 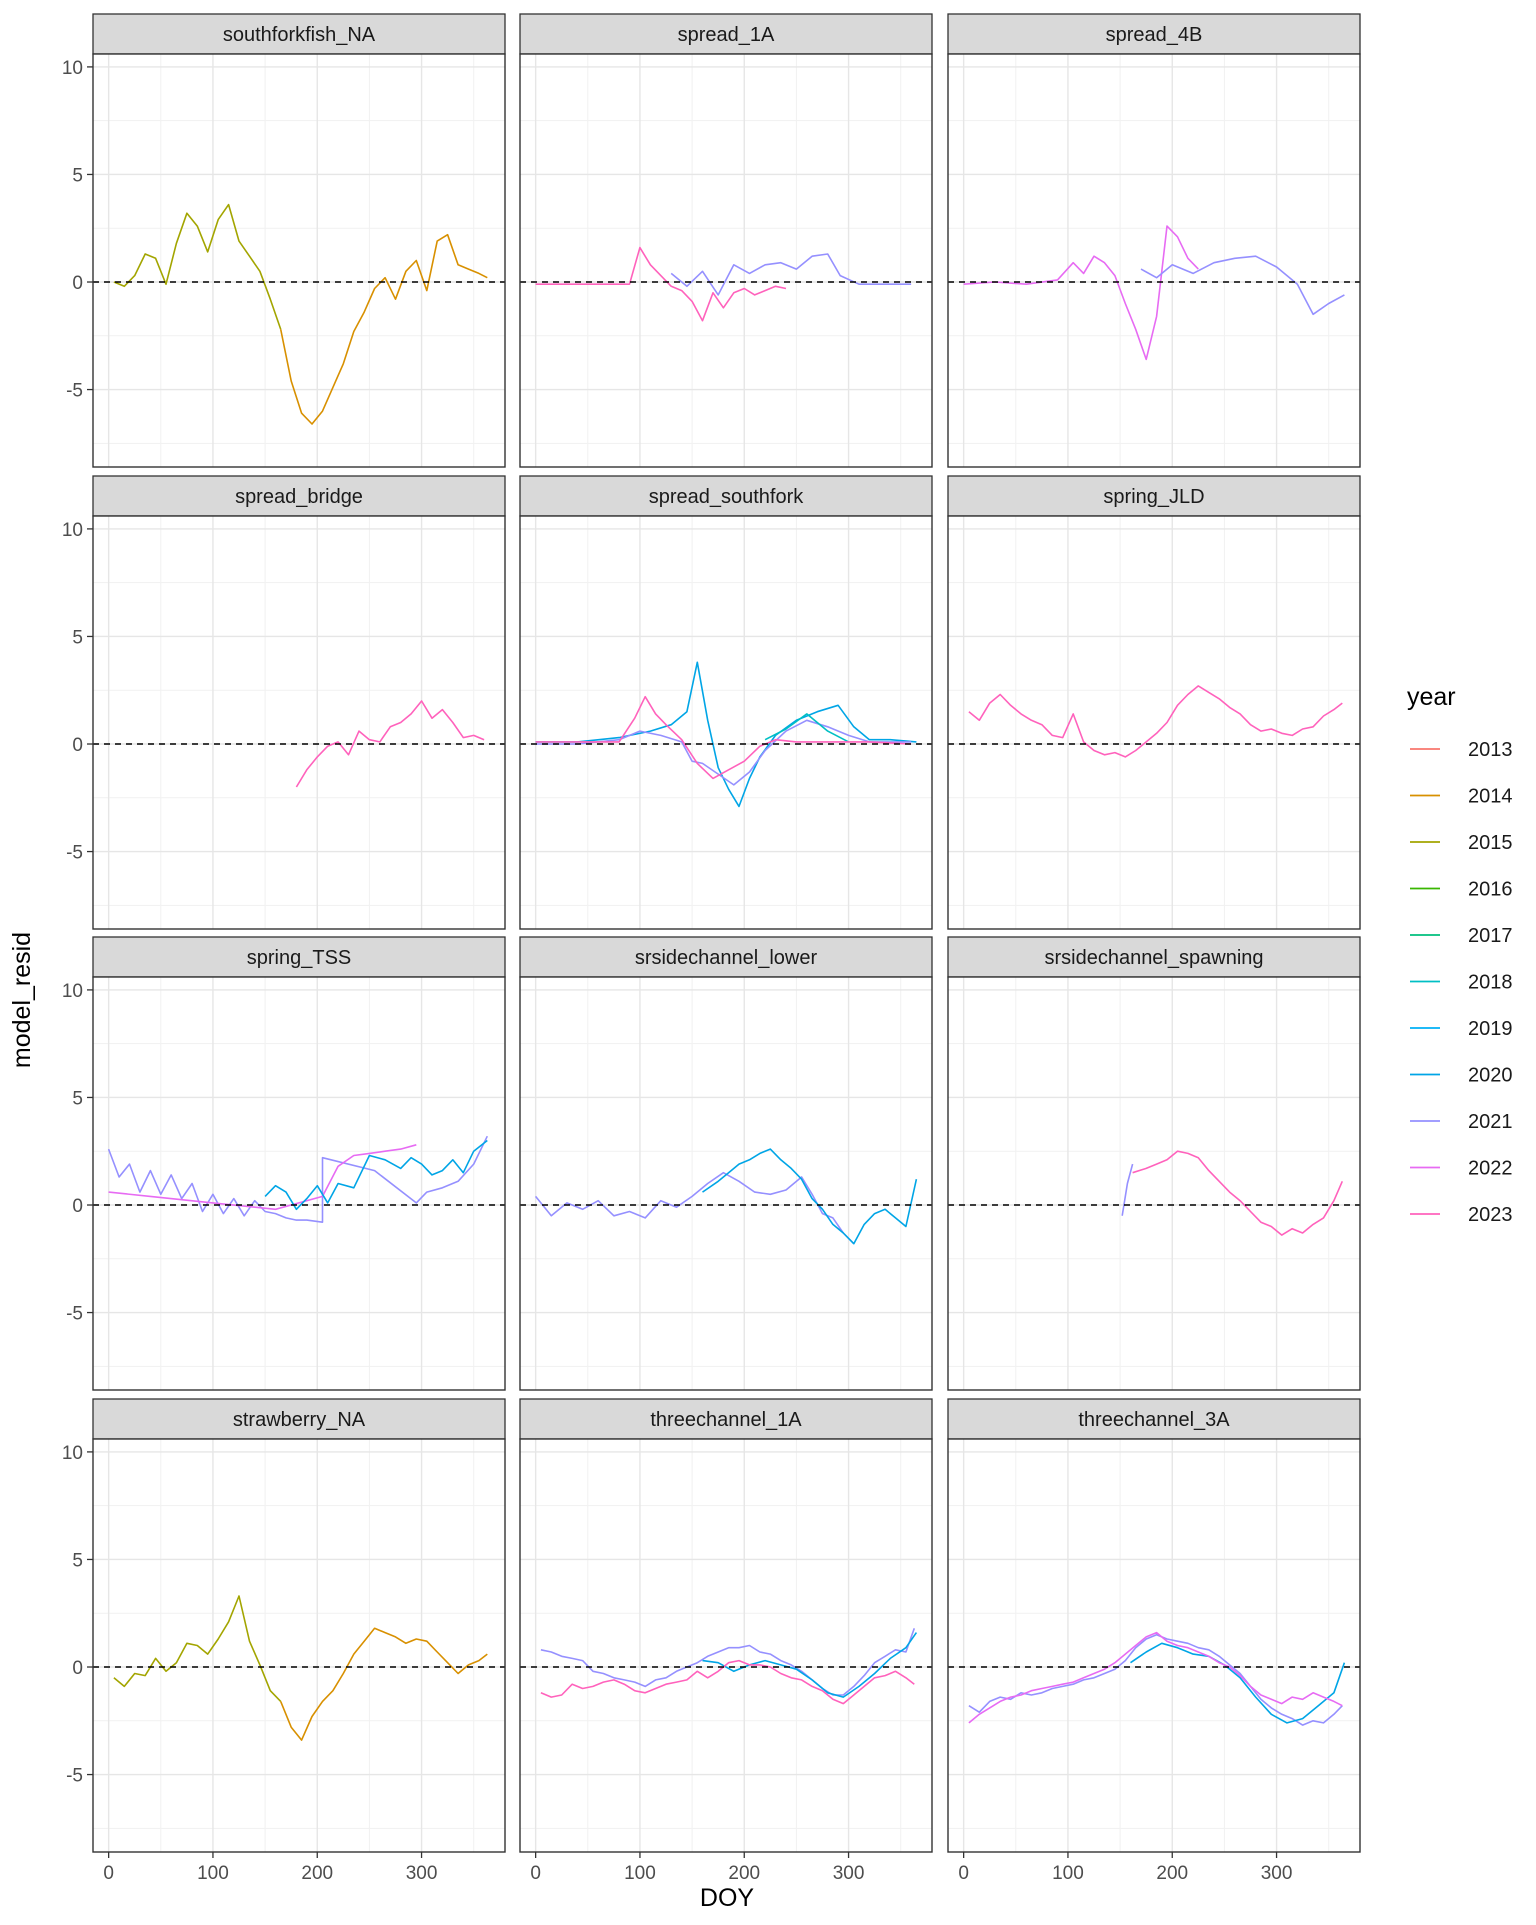 What do you see at coordinates (727, 497) in the screenshot?
I see `facet-strip-label: spread_southfork` at bounding box center [727, 497].